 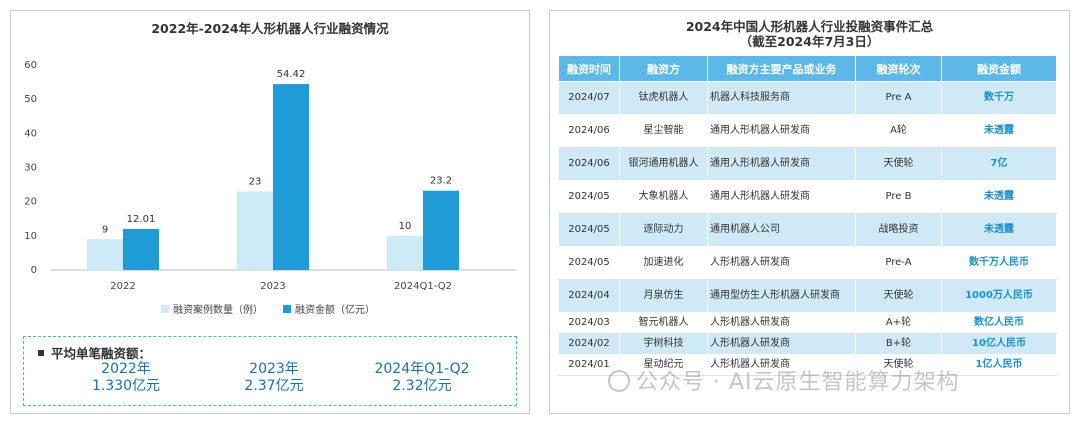 I want to click on legend-label: 融资案例数量（例）, so click(x=218, y=309).